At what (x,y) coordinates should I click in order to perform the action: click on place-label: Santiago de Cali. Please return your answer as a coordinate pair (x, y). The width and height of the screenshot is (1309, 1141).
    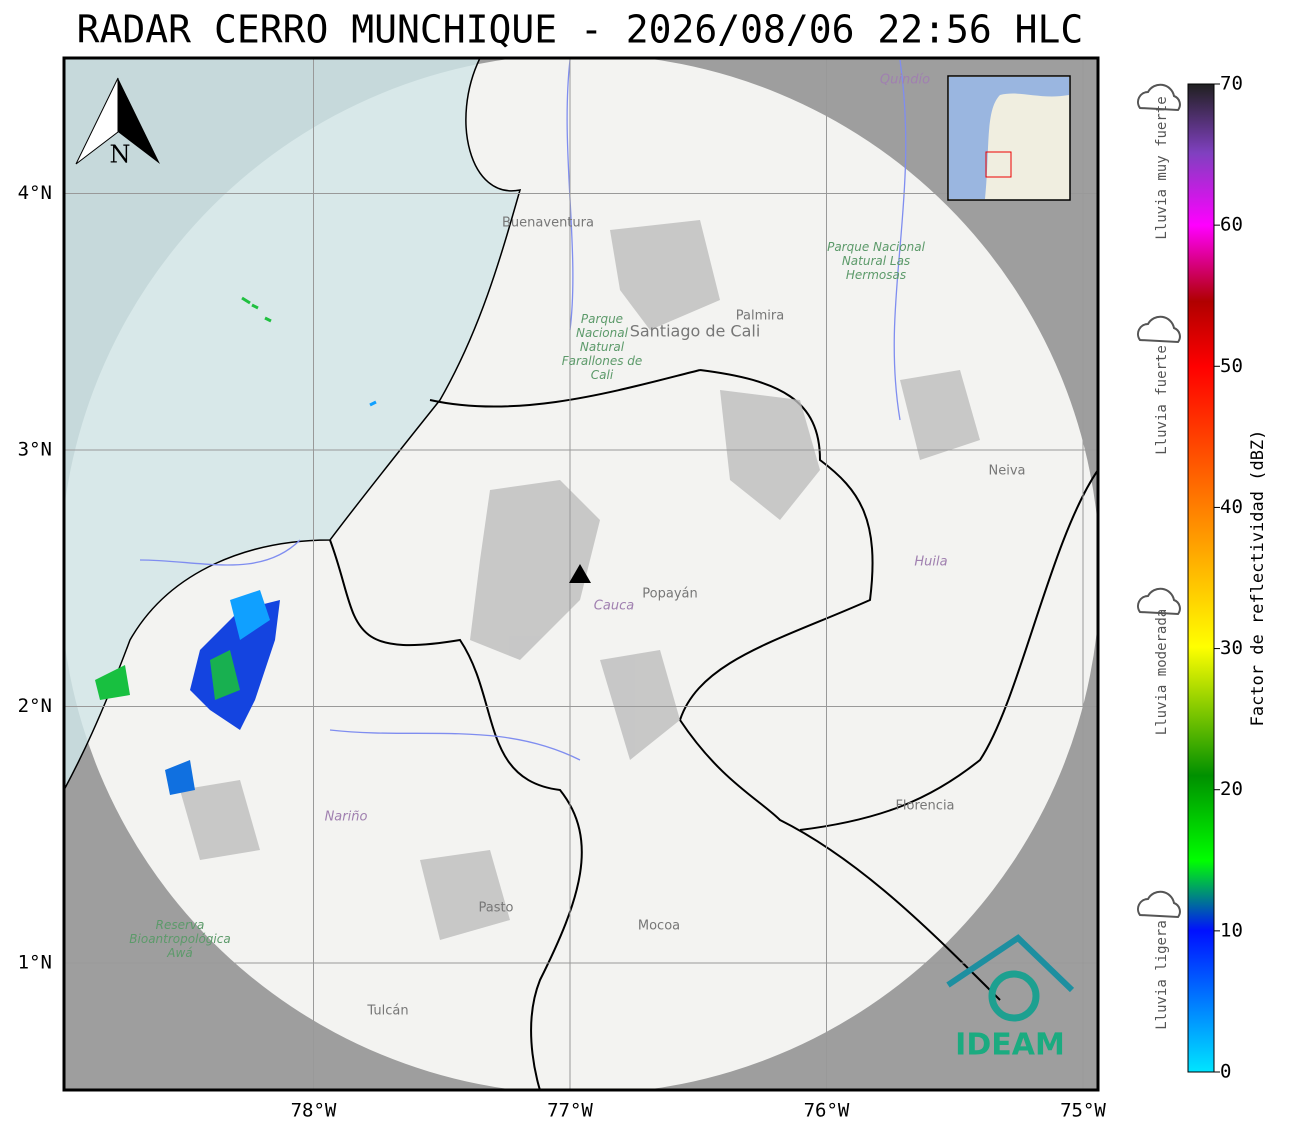
    Looking at the image, I should click on (695, 331).